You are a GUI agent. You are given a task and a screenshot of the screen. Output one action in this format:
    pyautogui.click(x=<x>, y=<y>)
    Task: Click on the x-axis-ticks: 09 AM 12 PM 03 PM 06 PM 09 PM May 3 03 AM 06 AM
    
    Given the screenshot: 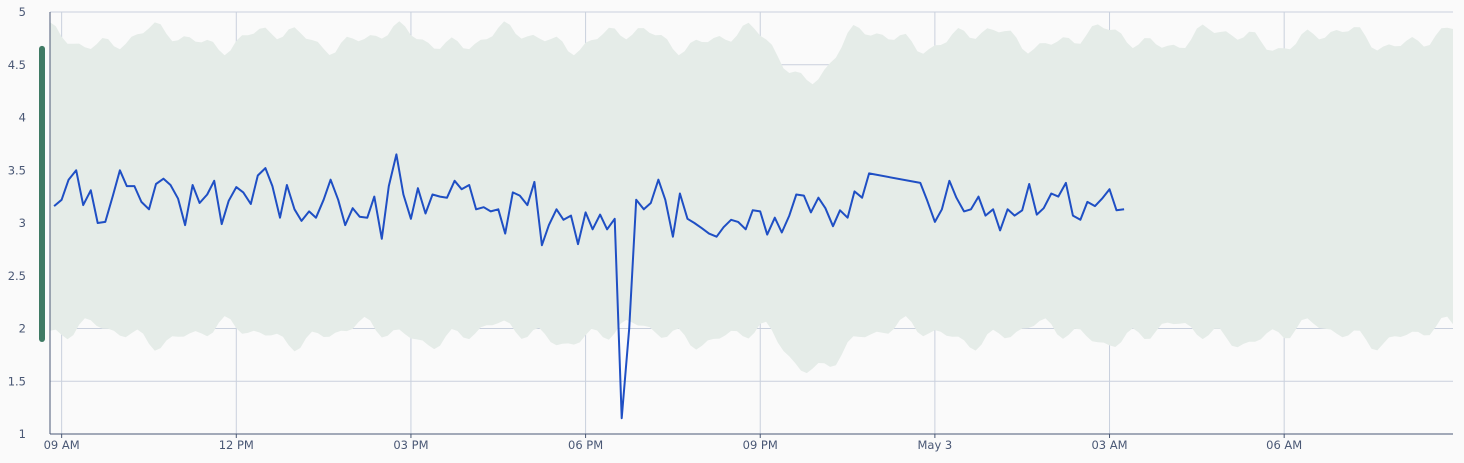 What is the action you would take?
    pyautogui.click(x=673, y=443)
    